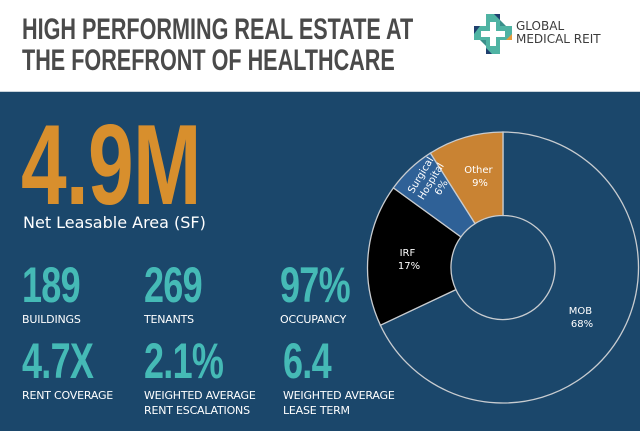  I want to click on logo-line-1: GLOBAL, so click(540, 26).